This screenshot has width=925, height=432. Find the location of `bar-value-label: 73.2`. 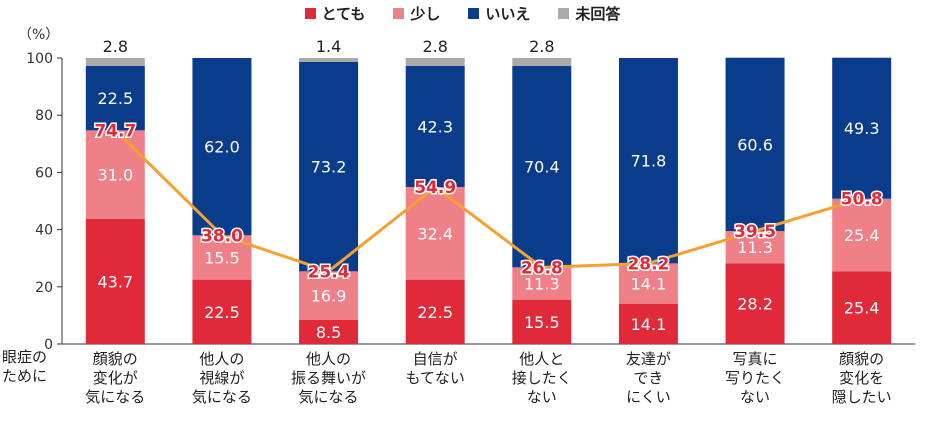

bar-value-label: 73.2 is located at coordinates (329, 167).